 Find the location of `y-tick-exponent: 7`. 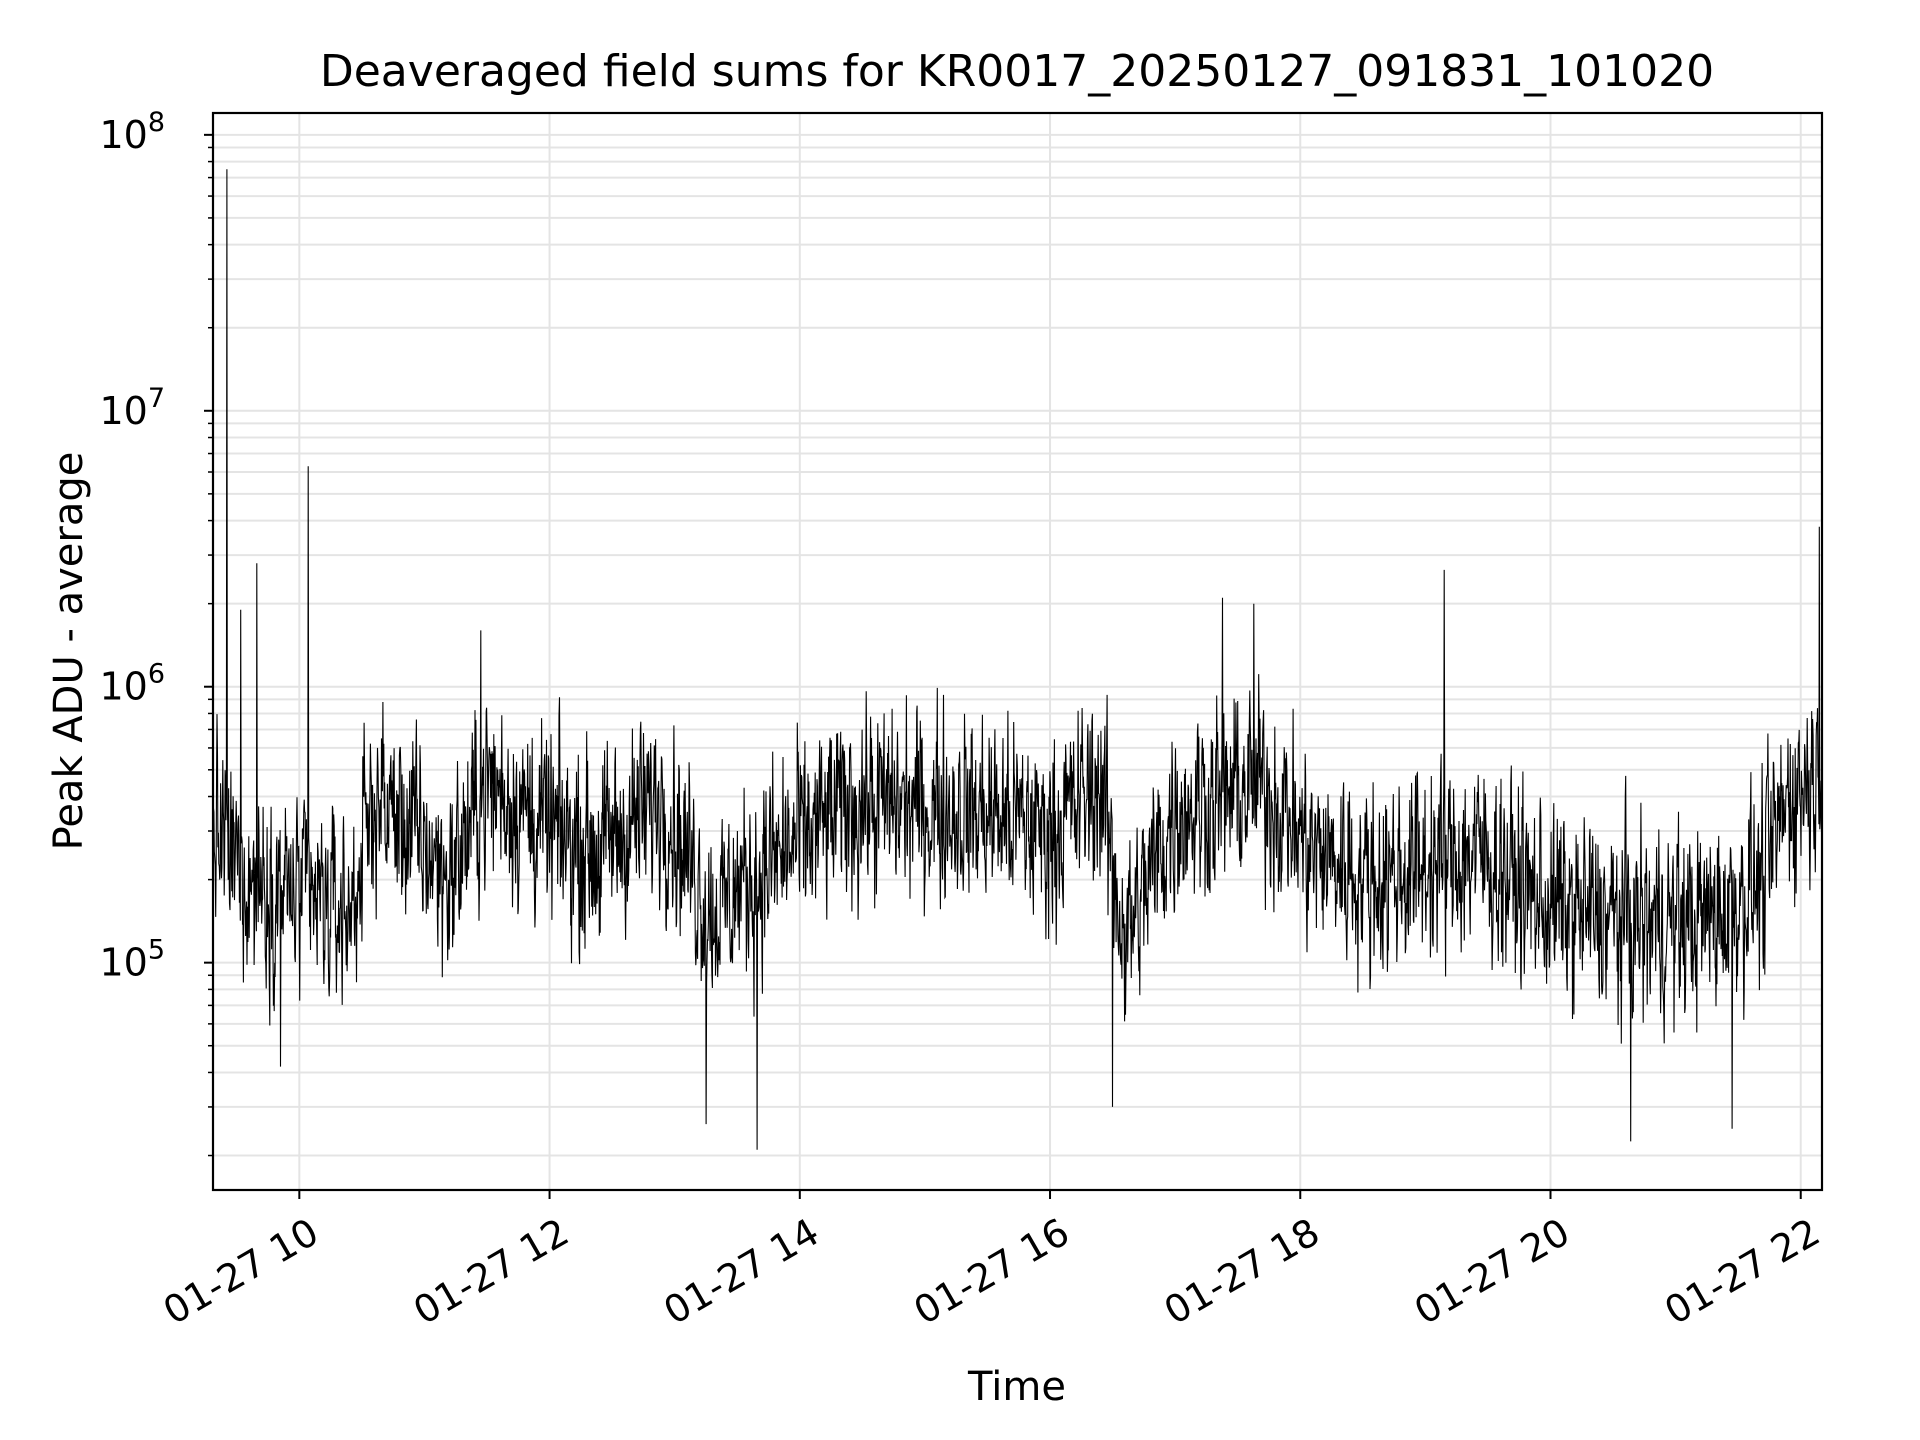

y-tick-exponent: 7 is located at coordinates (156, 398).